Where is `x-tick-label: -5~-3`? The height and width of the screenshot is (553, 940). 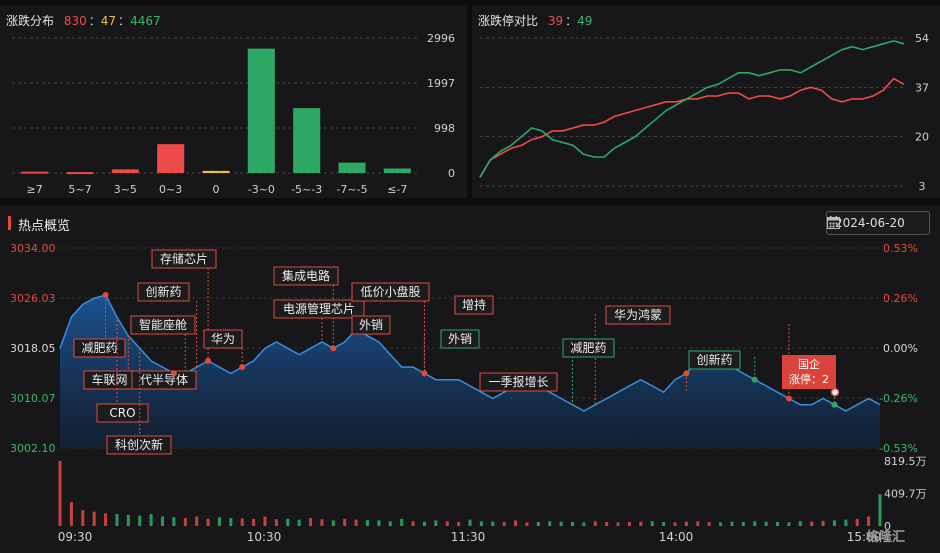 x-tick-label: -5~-3 is located at coordinates (306, 189).